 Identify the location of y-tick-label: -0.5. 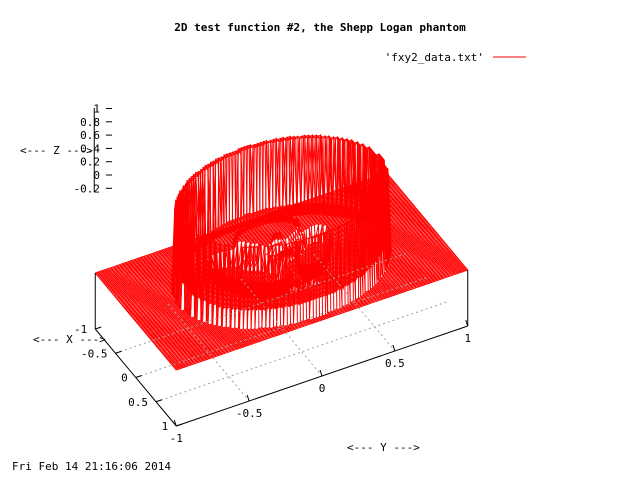
(249, 413).